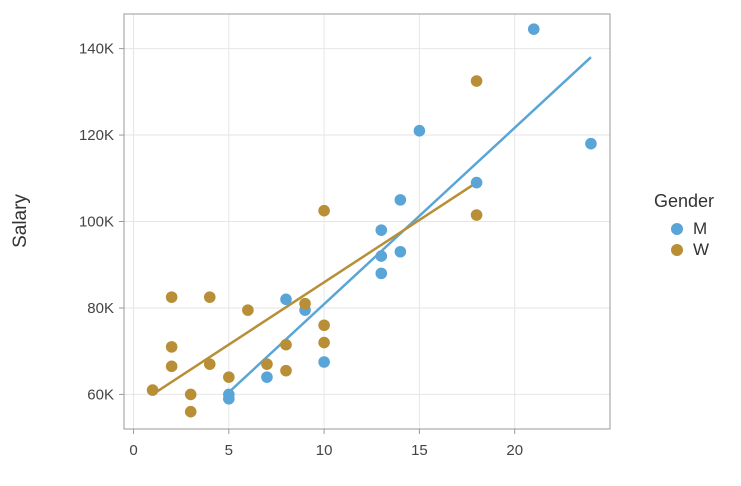 The width and height of the screenshot is (741, 486). Describe the element at coordinates (419, 450) in the screenshot. I see `x-tick-label: 15` at that location.